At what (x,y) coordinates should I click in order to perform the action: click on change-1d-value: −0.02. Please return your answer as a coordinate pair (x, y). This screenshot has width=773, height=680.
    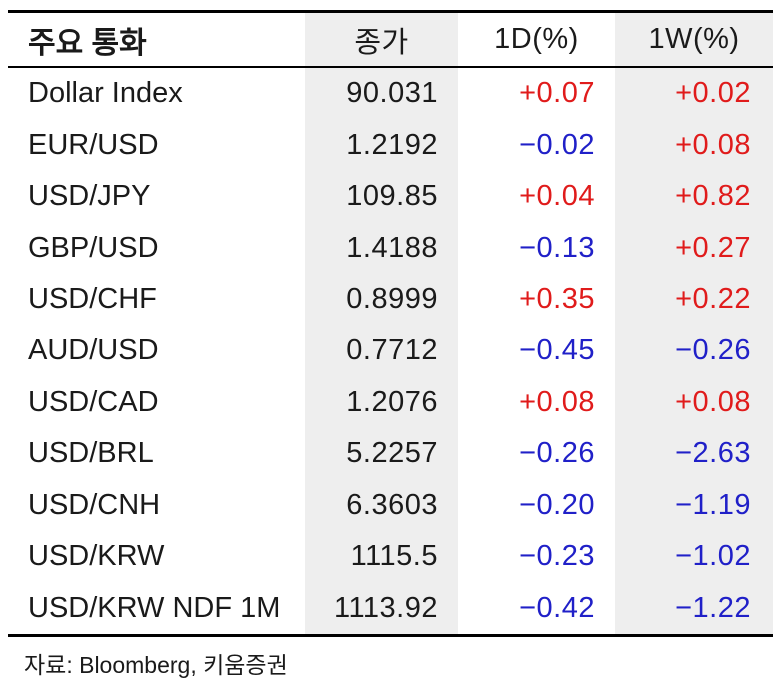
    Looking at the image, I should click on (557, 144).